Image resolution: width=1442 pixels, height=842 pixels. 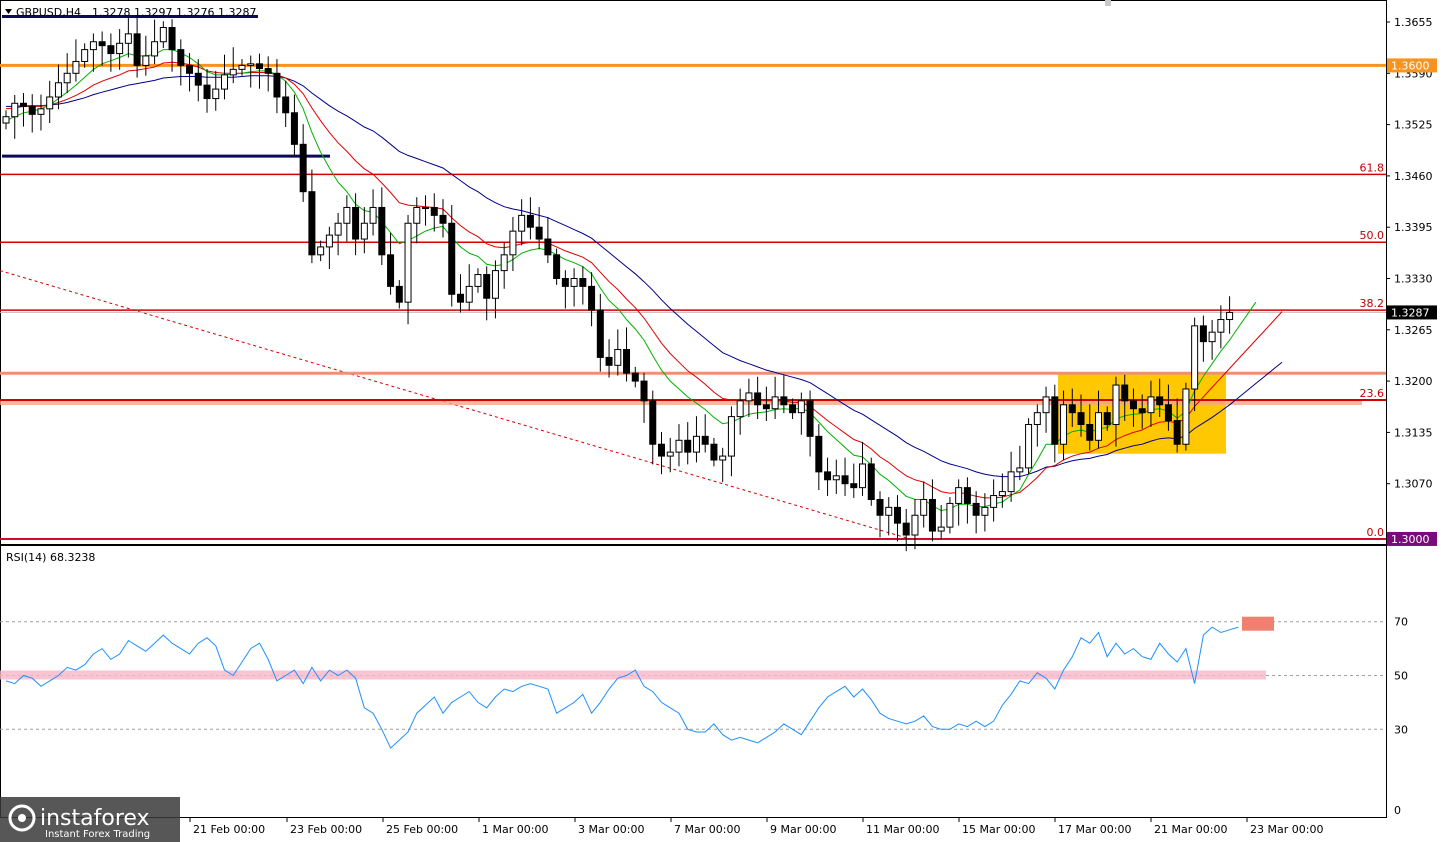 I want to click on header-dropdown-icon, so click(x=8, y=11).